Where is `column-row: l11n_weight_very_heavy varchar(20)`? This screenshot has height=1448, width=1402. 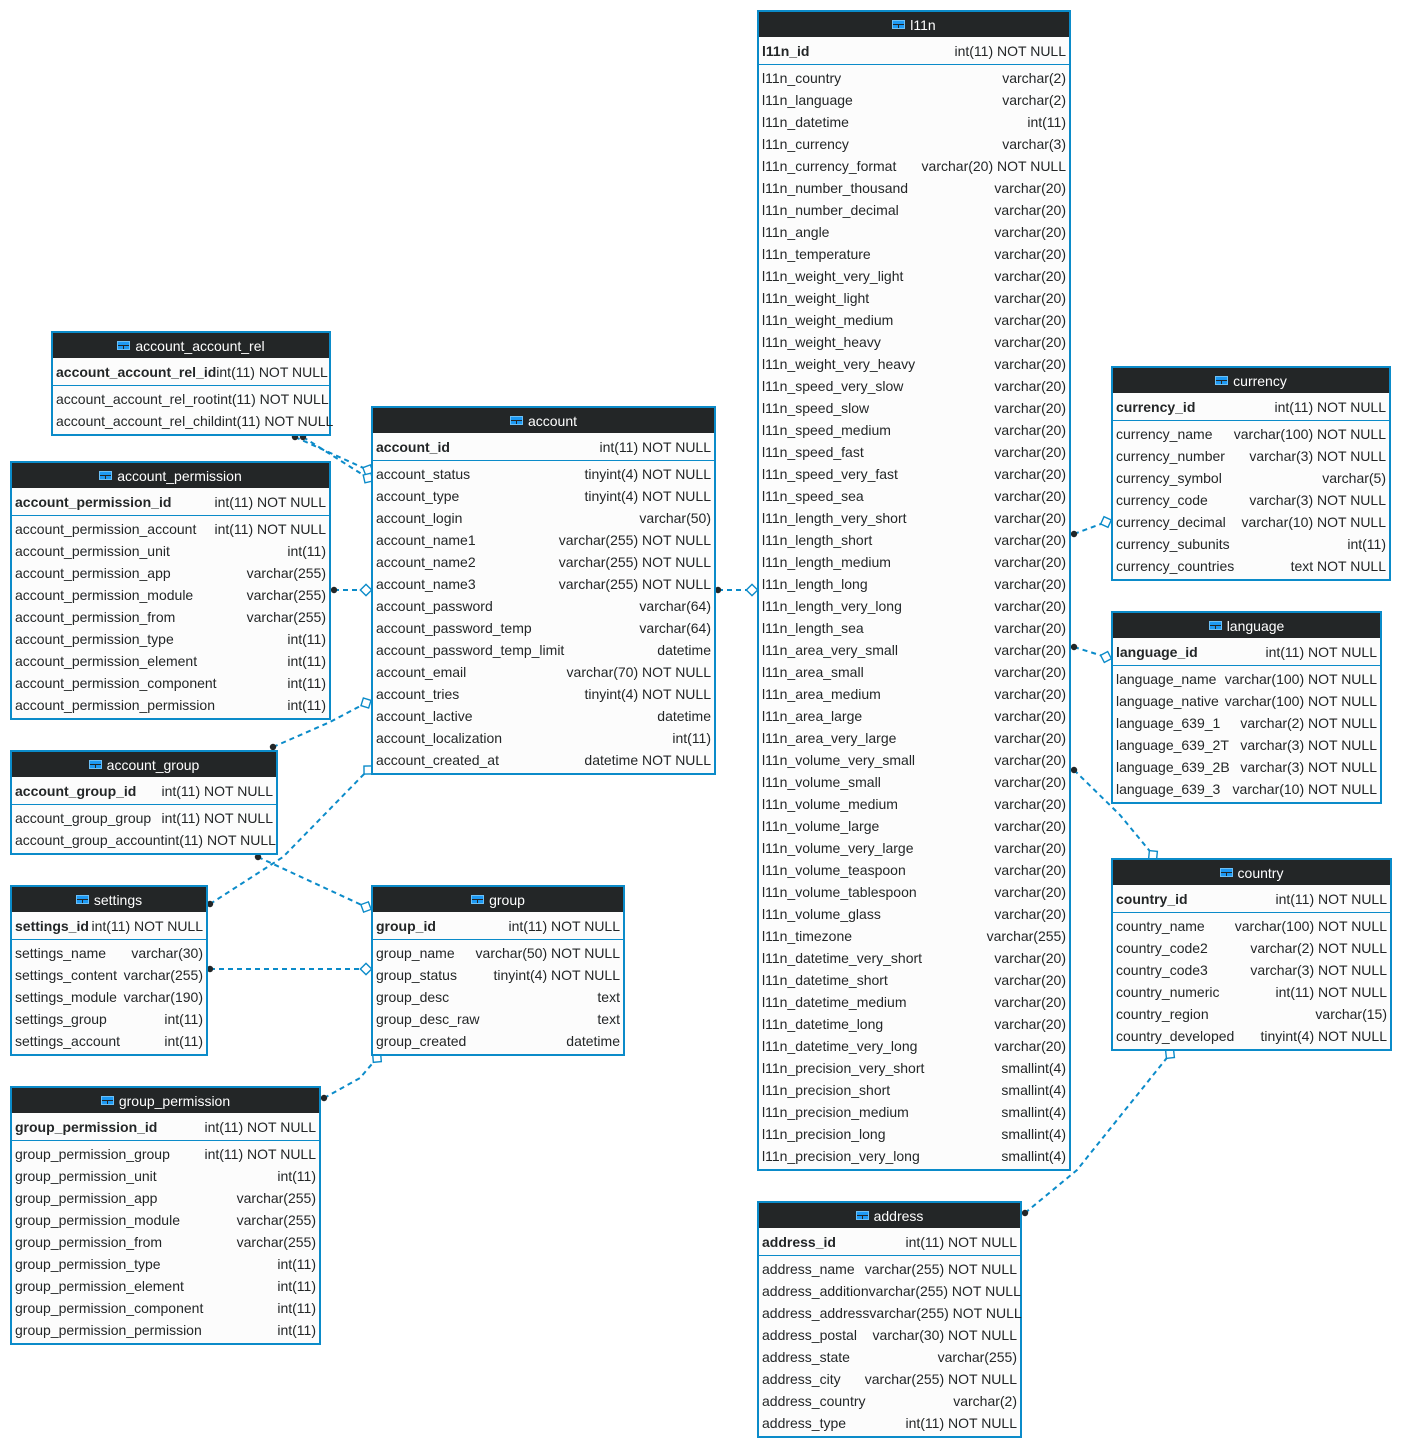 column-row: l11n_weight_very_heavy varchar(20) is located at coordinates (914, 364).